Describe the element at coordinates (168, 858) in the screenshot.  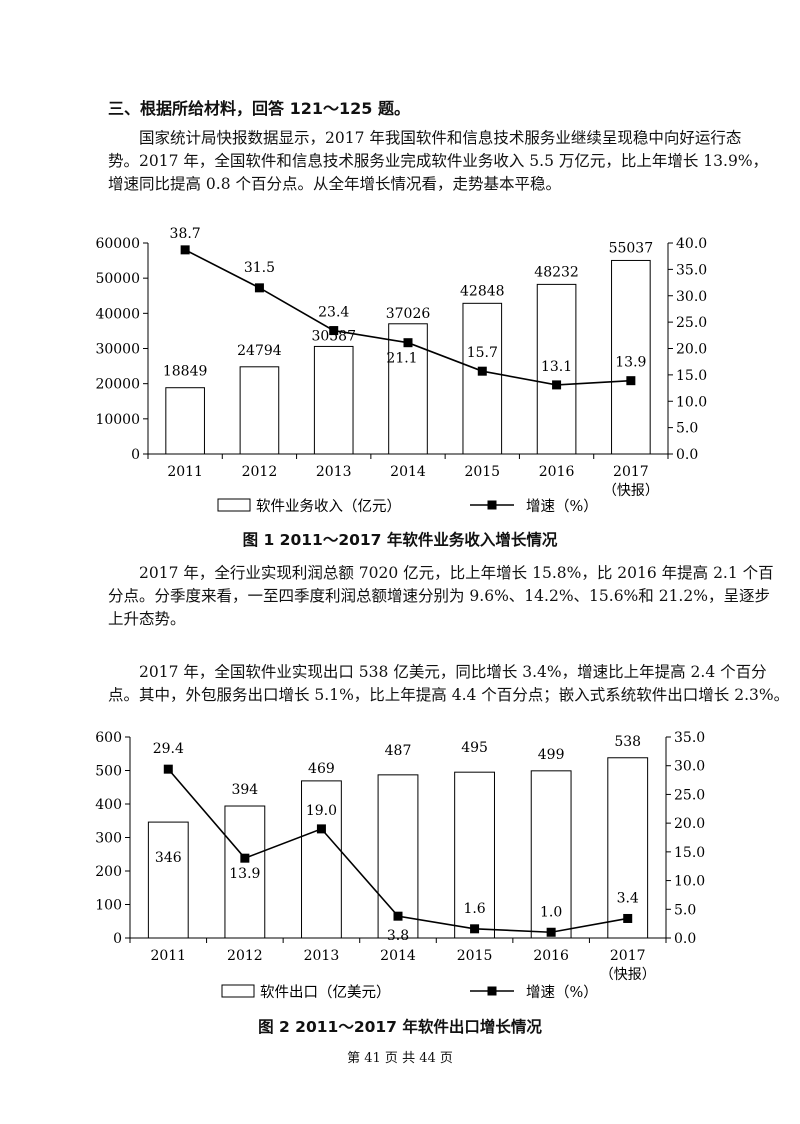
I see `bar-value-label: 346` at that location.